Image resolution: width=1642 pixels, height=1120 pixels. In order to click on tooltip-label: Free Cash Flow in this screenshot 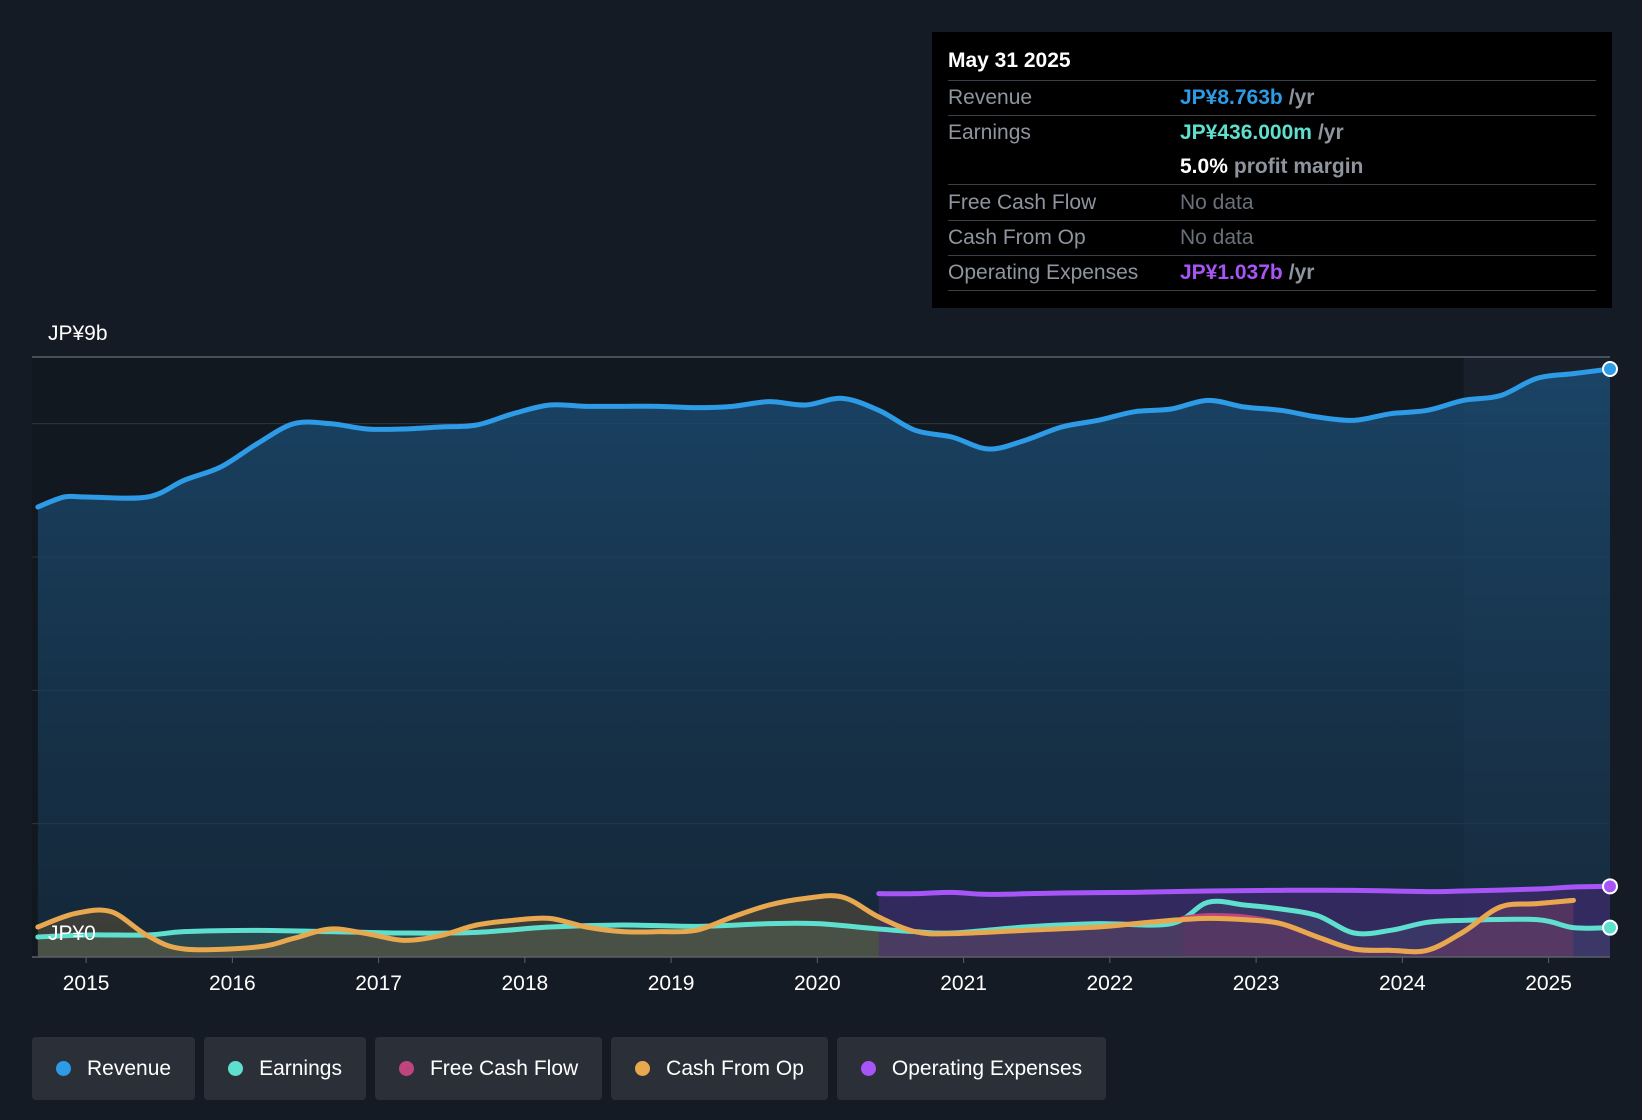, I will do `click(1022, 202)`.